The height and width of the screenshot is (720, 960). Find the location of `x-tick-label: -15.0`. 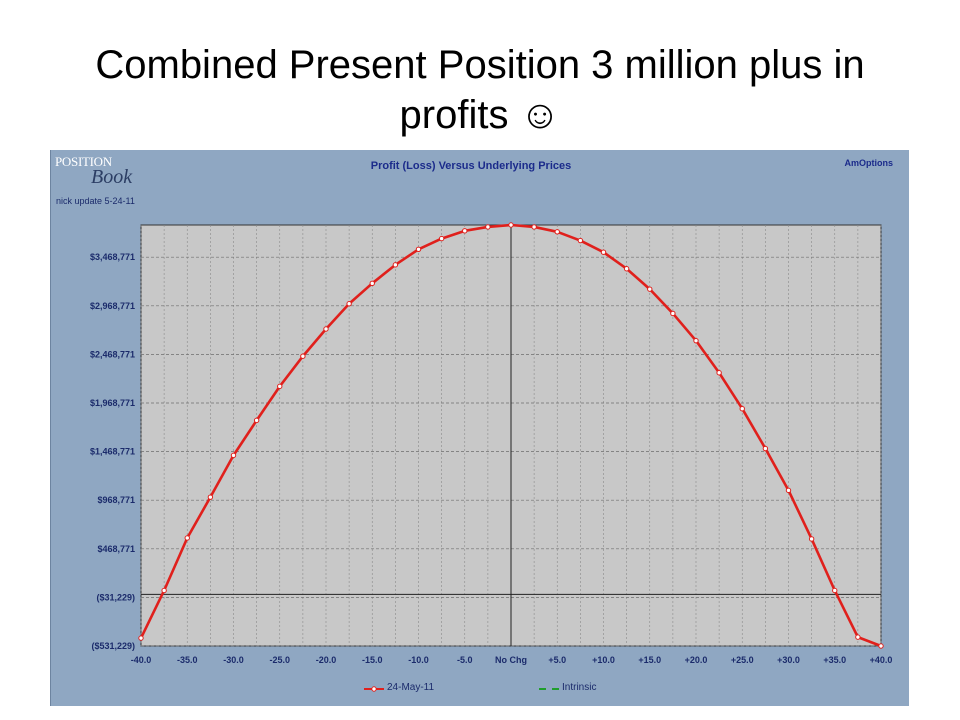

x-tick-label: -15.0 is located at coordinates (372, 660).